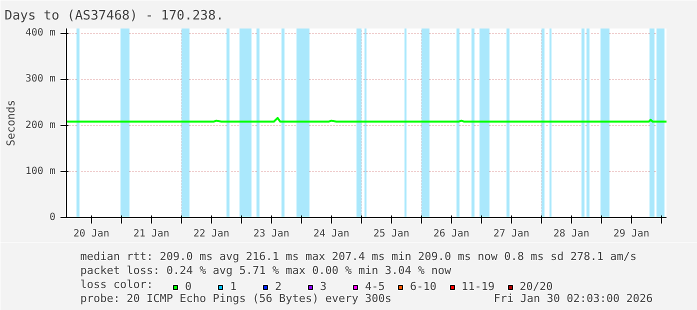 The width and height of the screenshot is (697, 310). I want to click on legend-label: 6-10, so click(423, 286).